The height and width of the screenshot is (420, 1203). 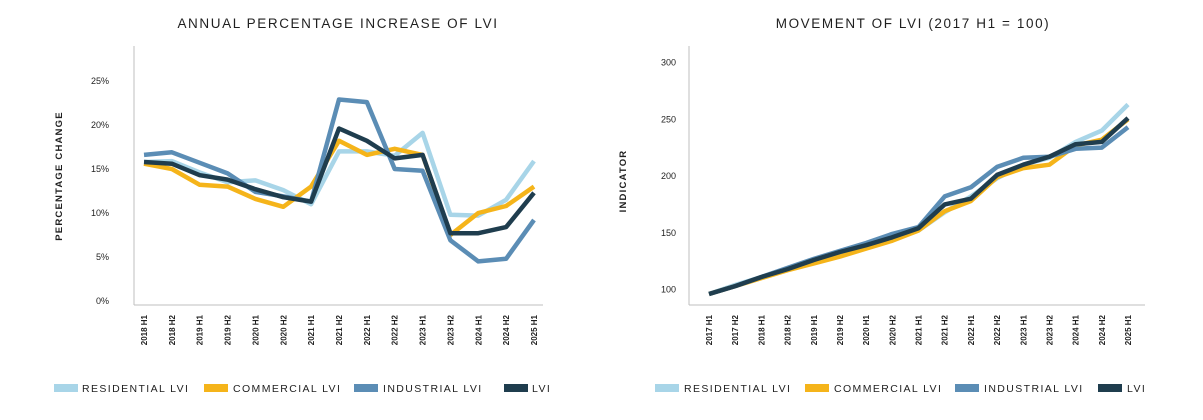 I want to click on chart1-series-line-industrial-lvi, so click(x=339, y=180).